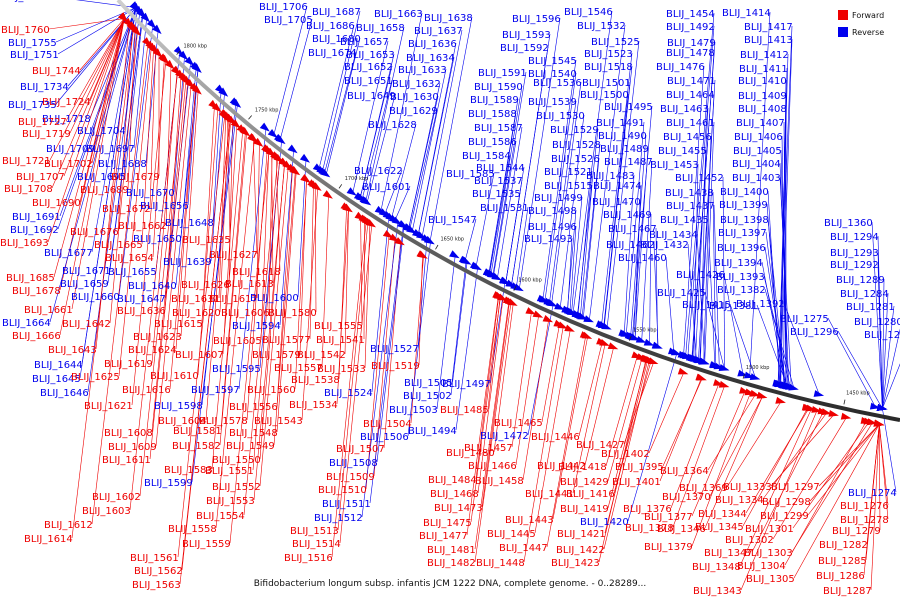 This screenshot has height=600, width=900. Describe the element at coordinates (152, 286) in the screenshot. I see `gene-label: BLIJ_1640` at that location.